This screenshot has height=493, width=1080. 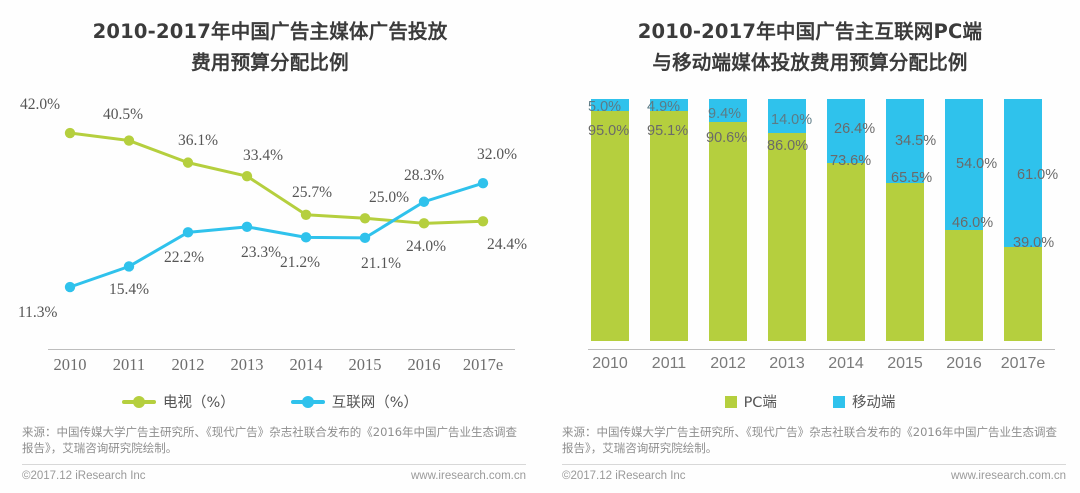 What do you see at coordinates (863, 401) in the screenshot?
I see `legend-item-mobile: 移动端` at bounding box center [863, 401].